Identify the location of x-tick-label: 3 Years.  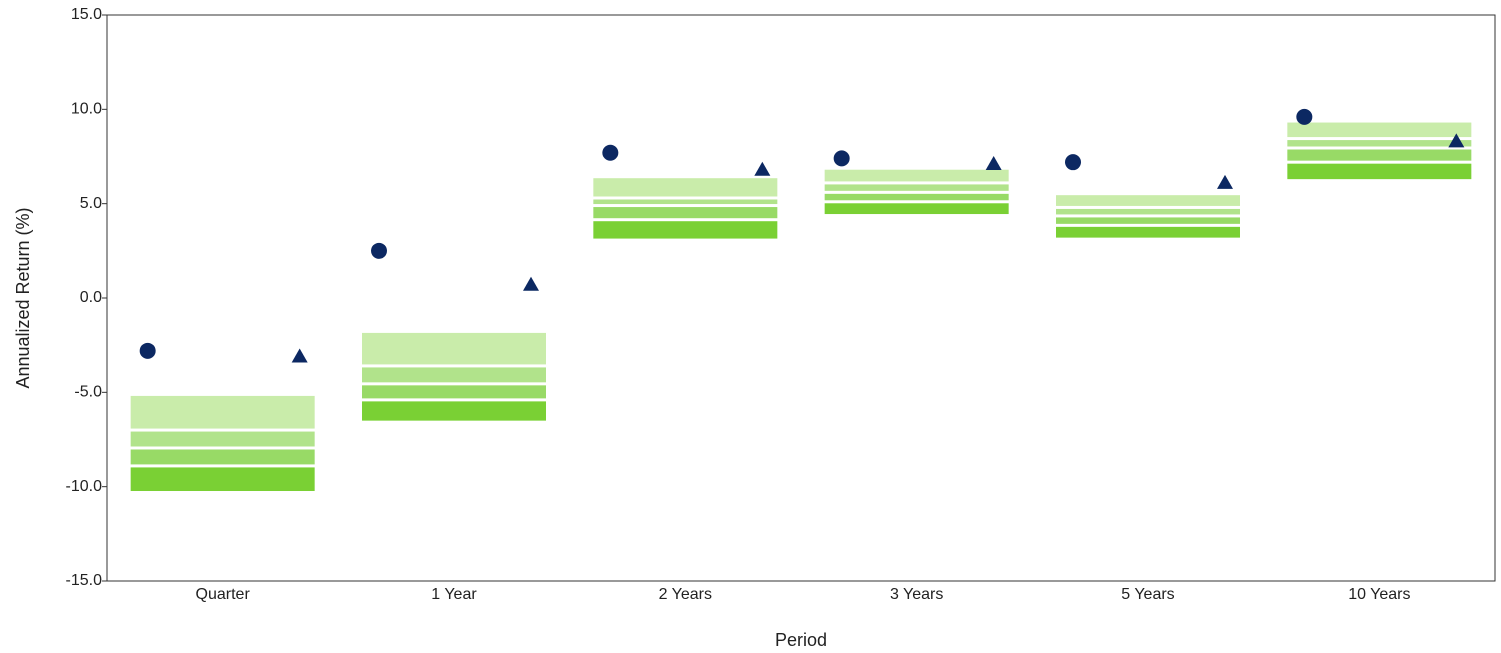
(916, 594).